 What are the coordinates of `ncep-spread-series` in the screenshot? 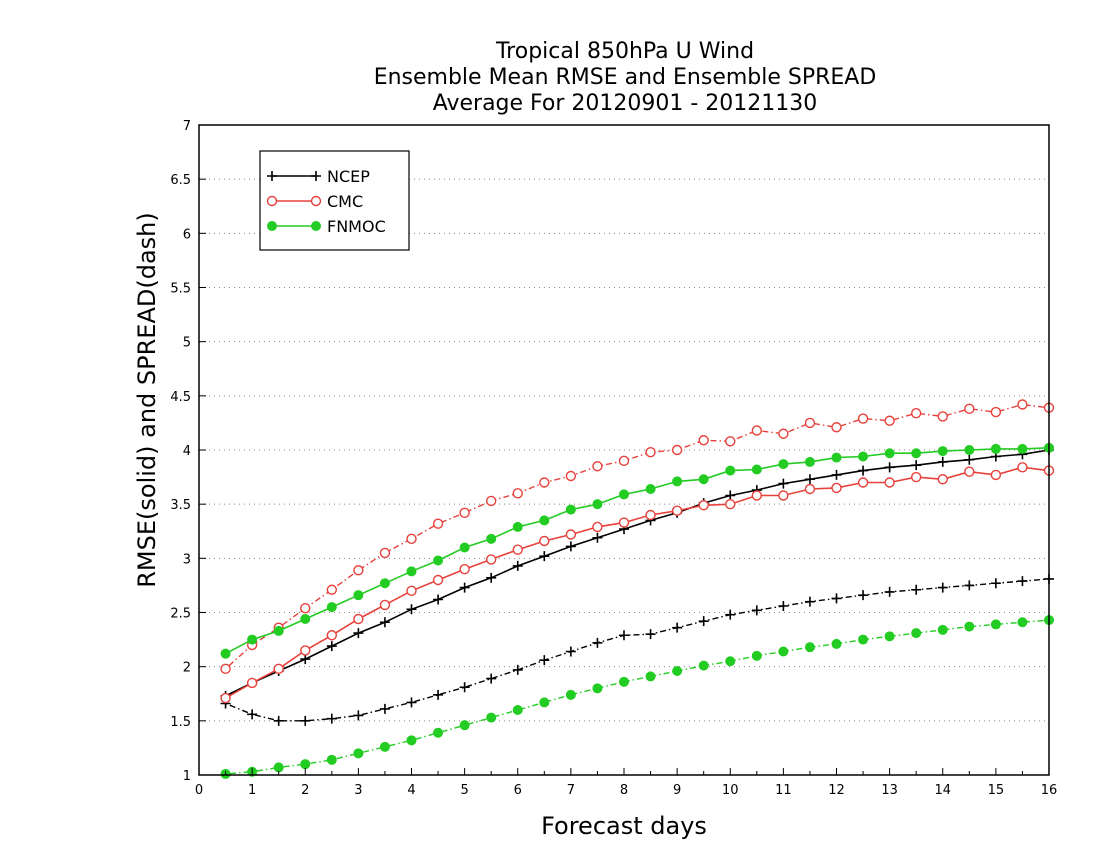 It's located at (637, 649).